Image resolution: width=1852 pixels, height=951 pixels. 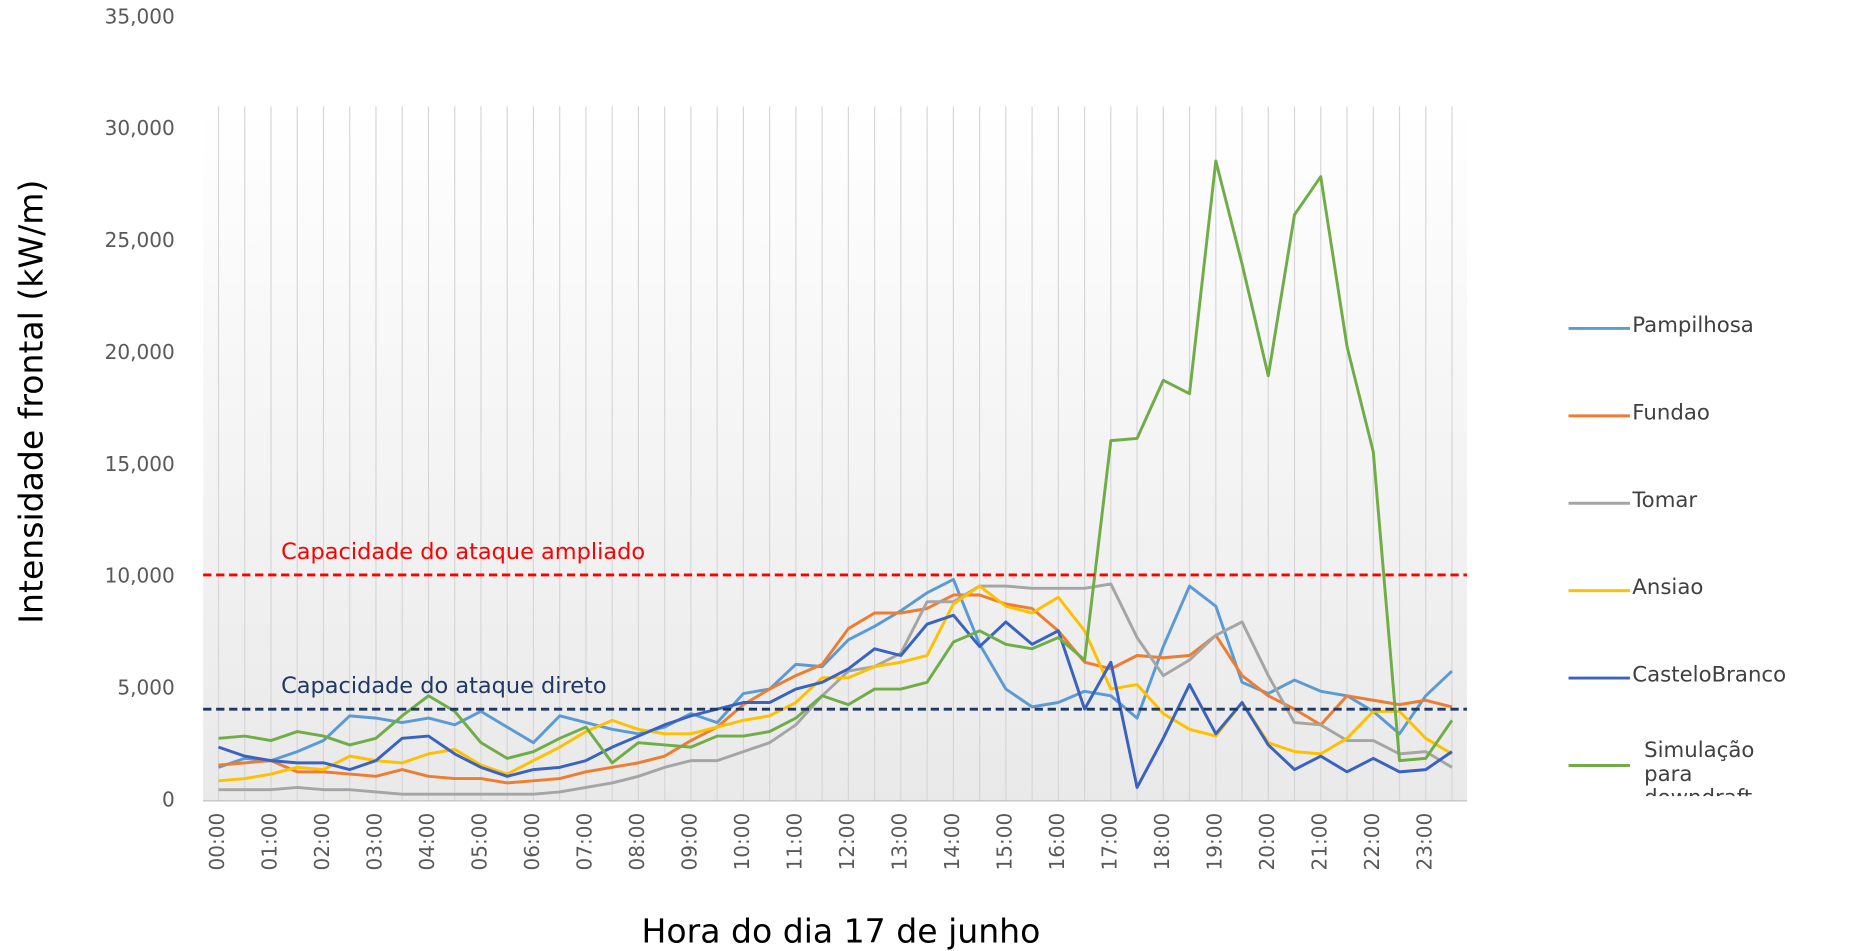 I want to click on x-tick-label: 04:00, so click(x=427, y=842).